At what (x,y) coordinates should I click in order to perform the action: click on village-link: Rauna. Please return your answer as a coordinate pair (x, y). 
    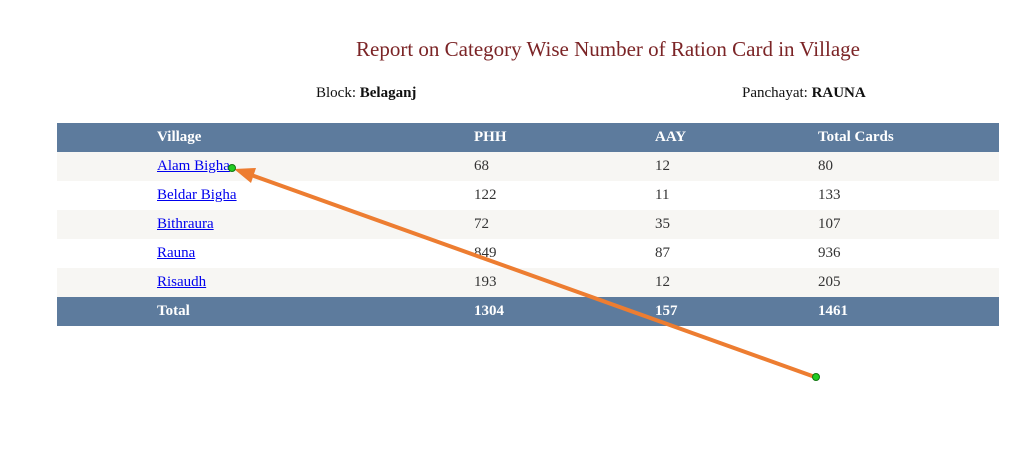
    Looking at the image, I should click on (176, 253).